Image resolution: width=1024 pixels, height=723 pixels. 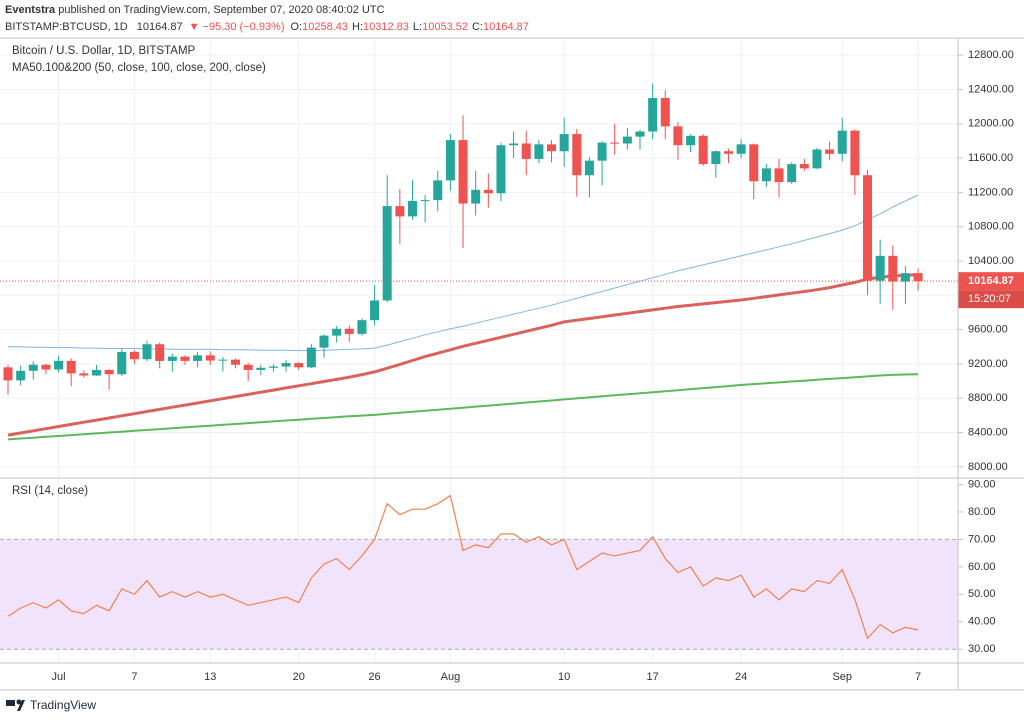 I want to click on countdown-box, so click(x=991, y=299).